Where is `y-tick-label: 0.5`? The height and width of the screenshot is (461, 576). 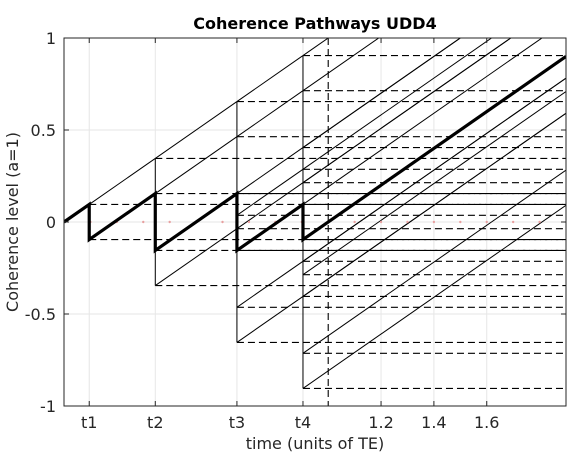 y-tick-label: 0.5 is located at coordinates (43, 130).